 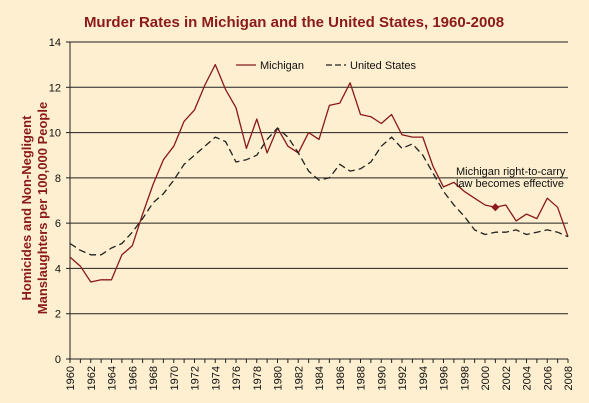 What do you see at coordinates (196, 378) in the screenshot?
I see `x-tick-label-1972: 1972` at bounding box center [196, 378].